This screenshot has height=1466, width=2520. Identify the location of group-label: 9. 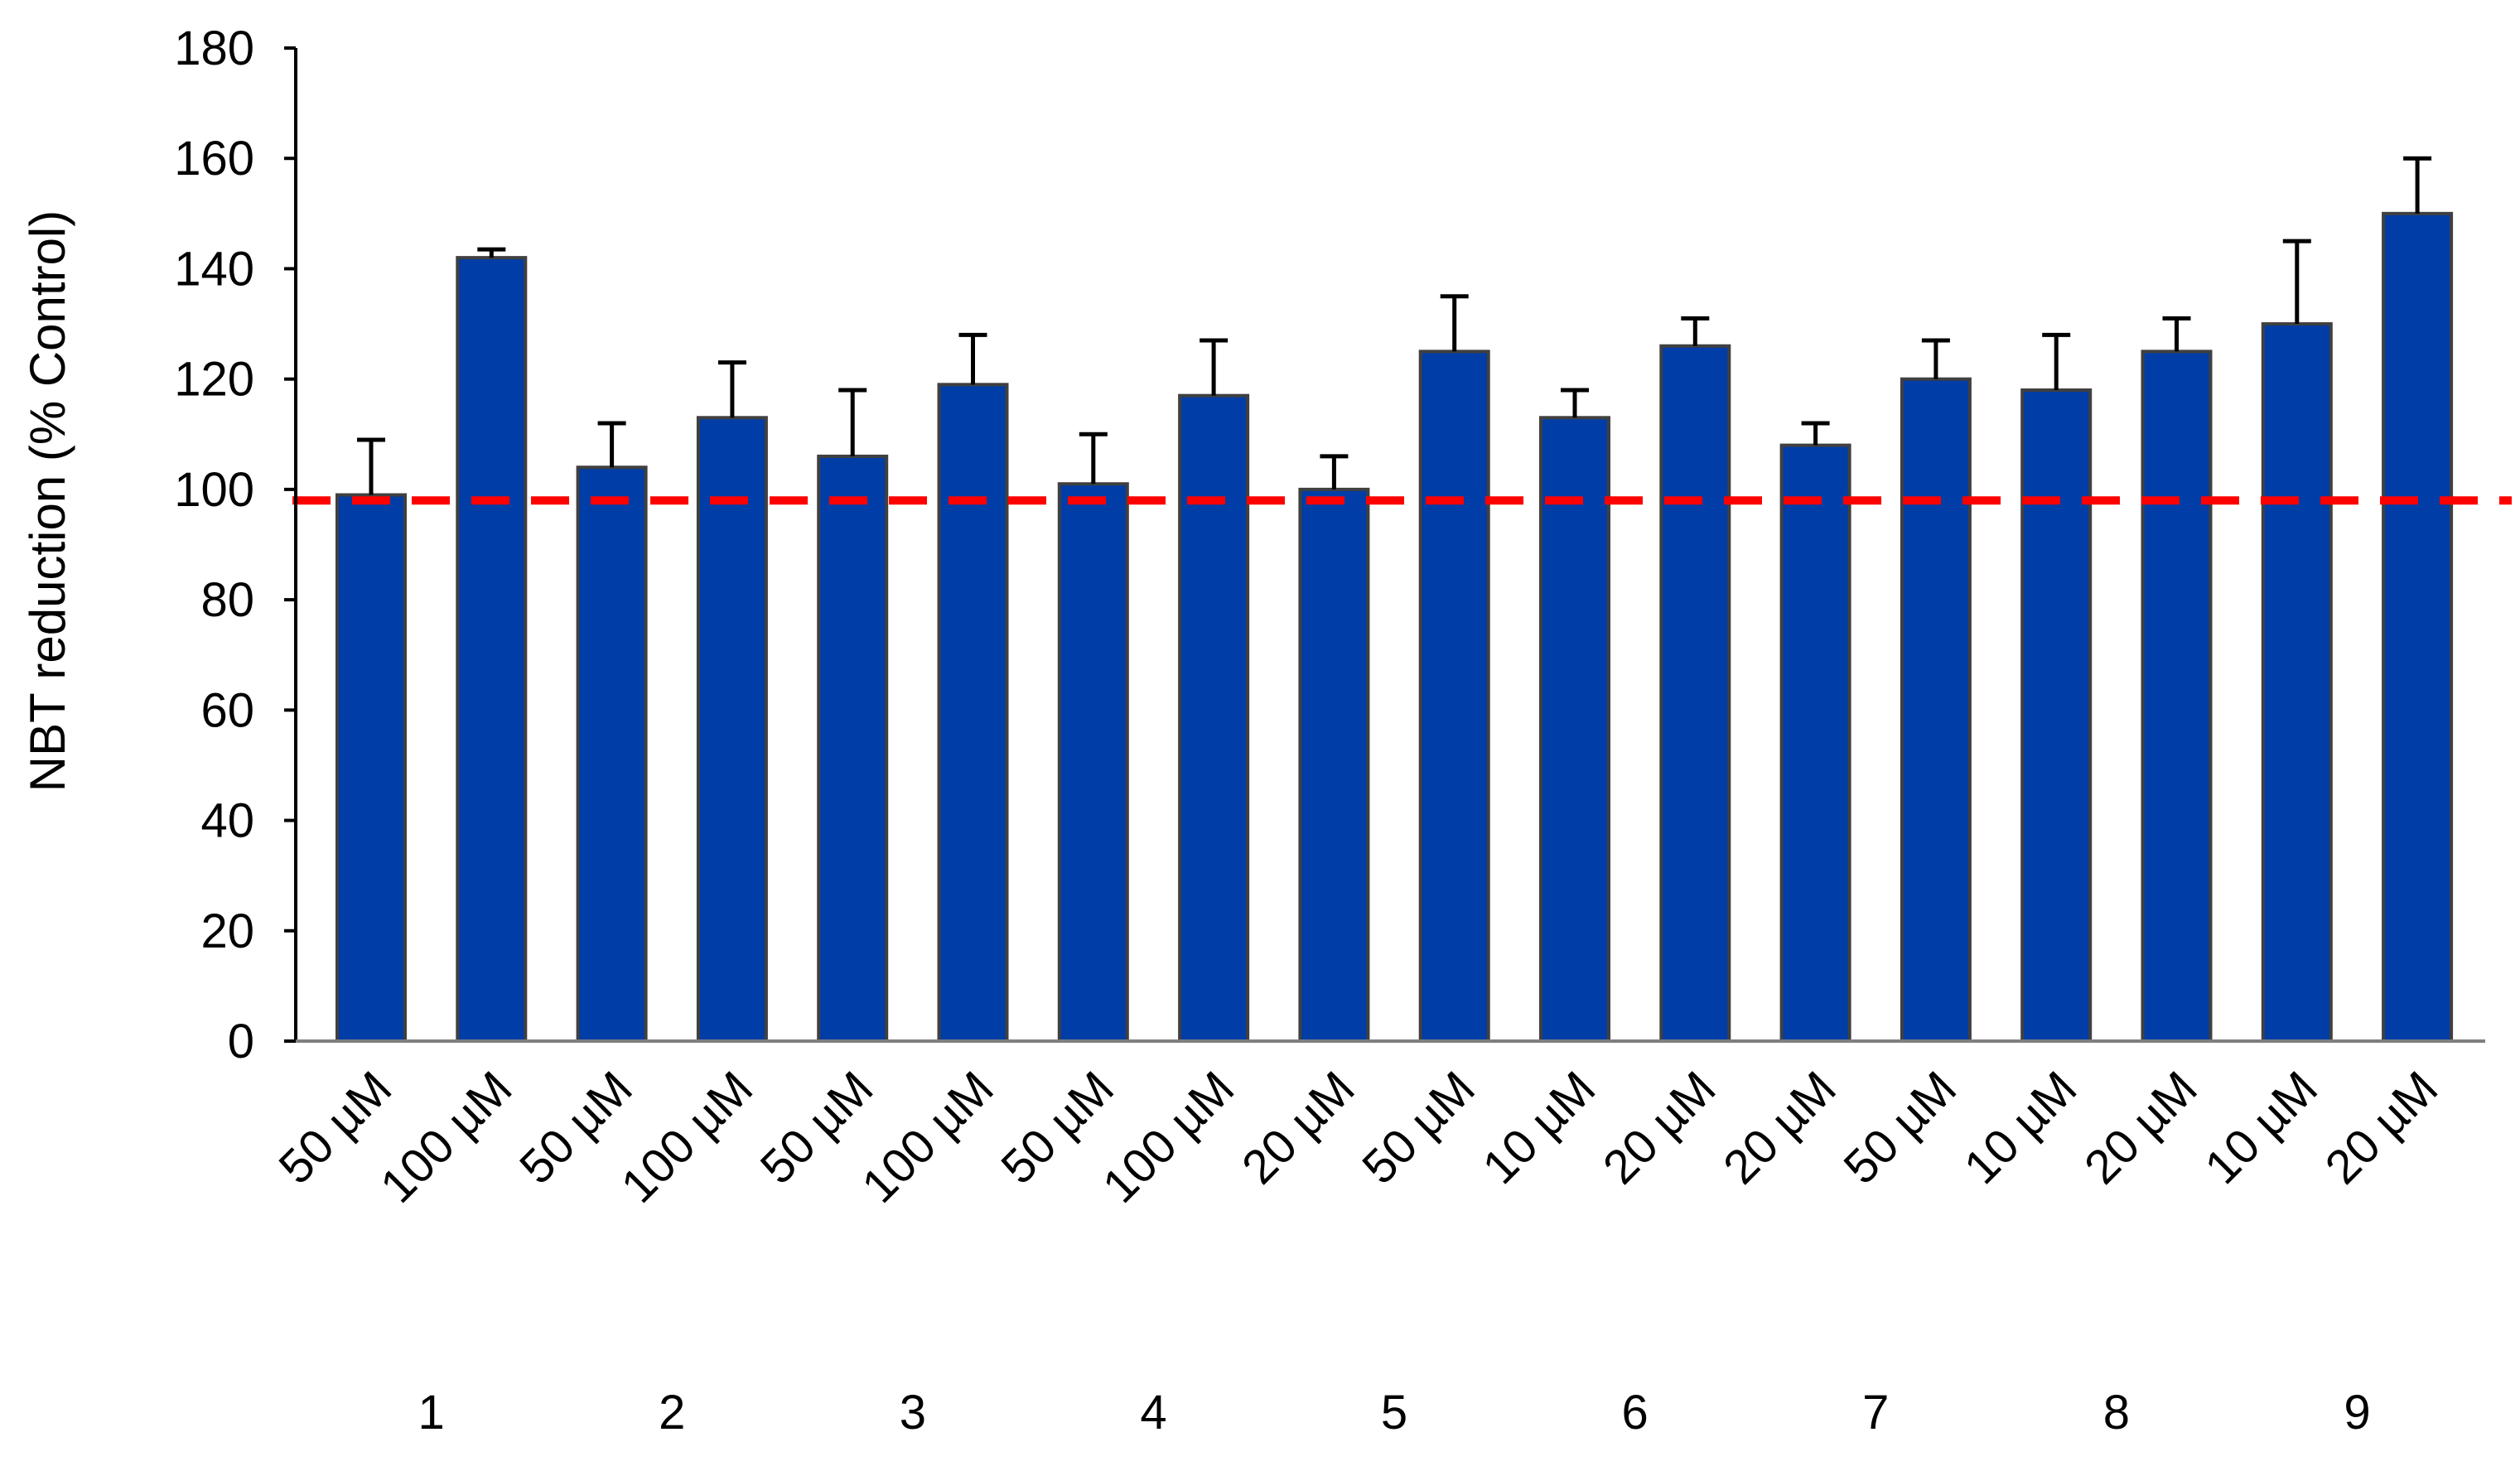
(2357, 1412).